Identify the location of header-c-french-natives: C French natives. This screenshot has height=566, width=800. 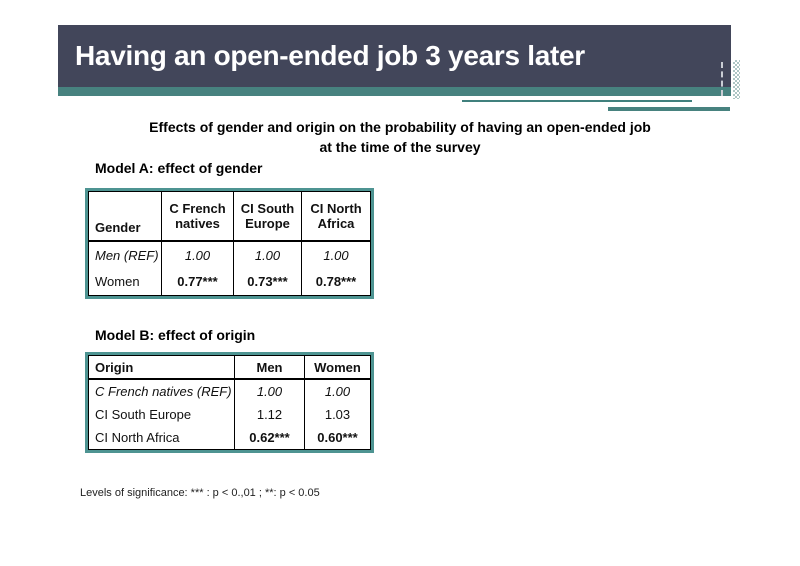
(197, 216).